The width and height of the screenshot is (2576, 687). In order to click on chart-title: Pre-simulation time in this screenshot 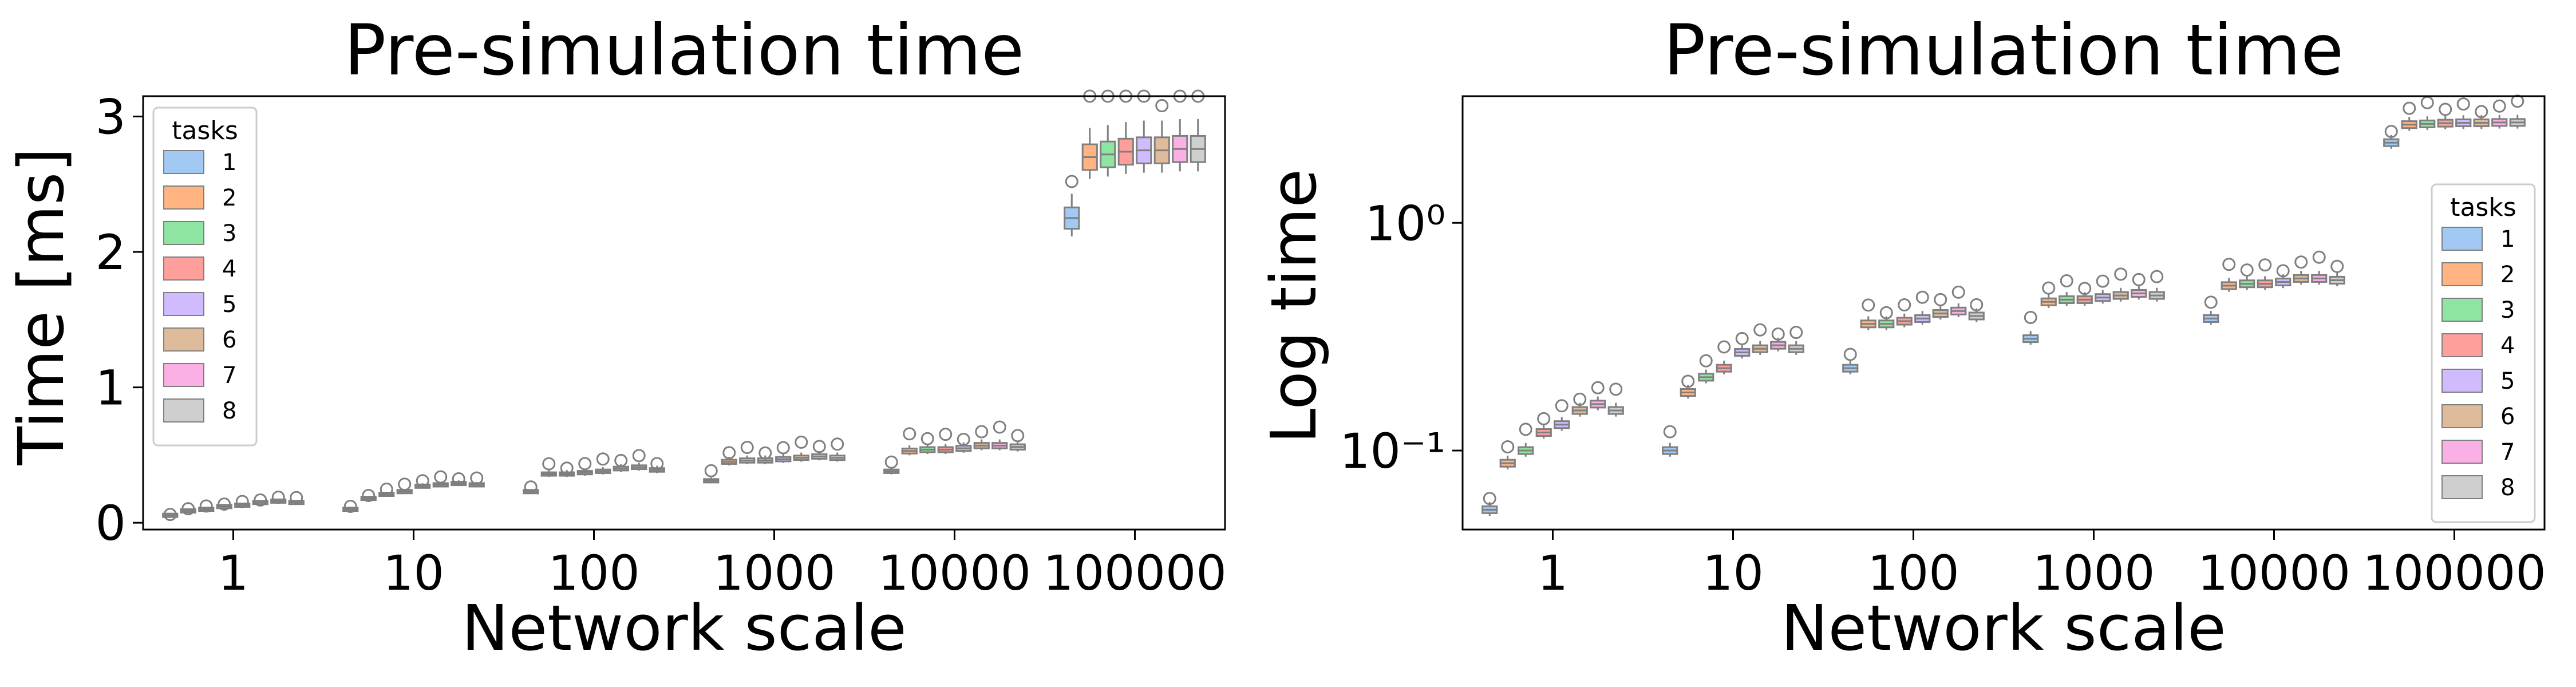, I will do `click(684, 51)`.